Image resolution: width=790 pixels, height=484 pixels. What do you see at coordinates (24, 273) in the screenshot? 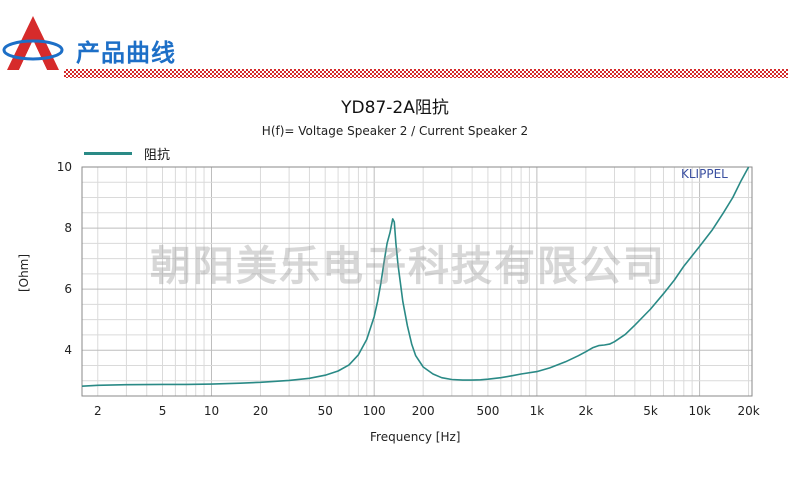
I see `y-axis-label: [Ohm]` at bounding box center [24, 273].